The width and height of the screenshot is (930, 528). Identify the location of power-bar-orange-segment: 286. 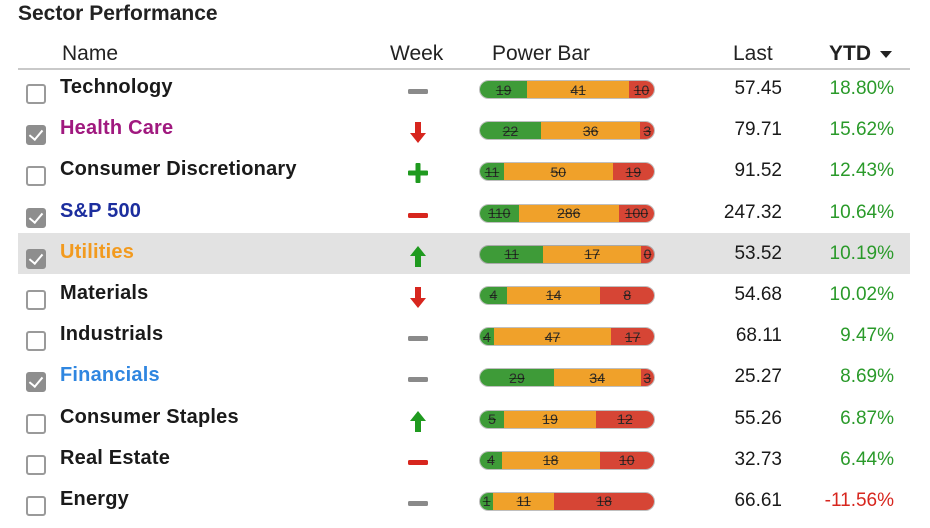
(568, 213).